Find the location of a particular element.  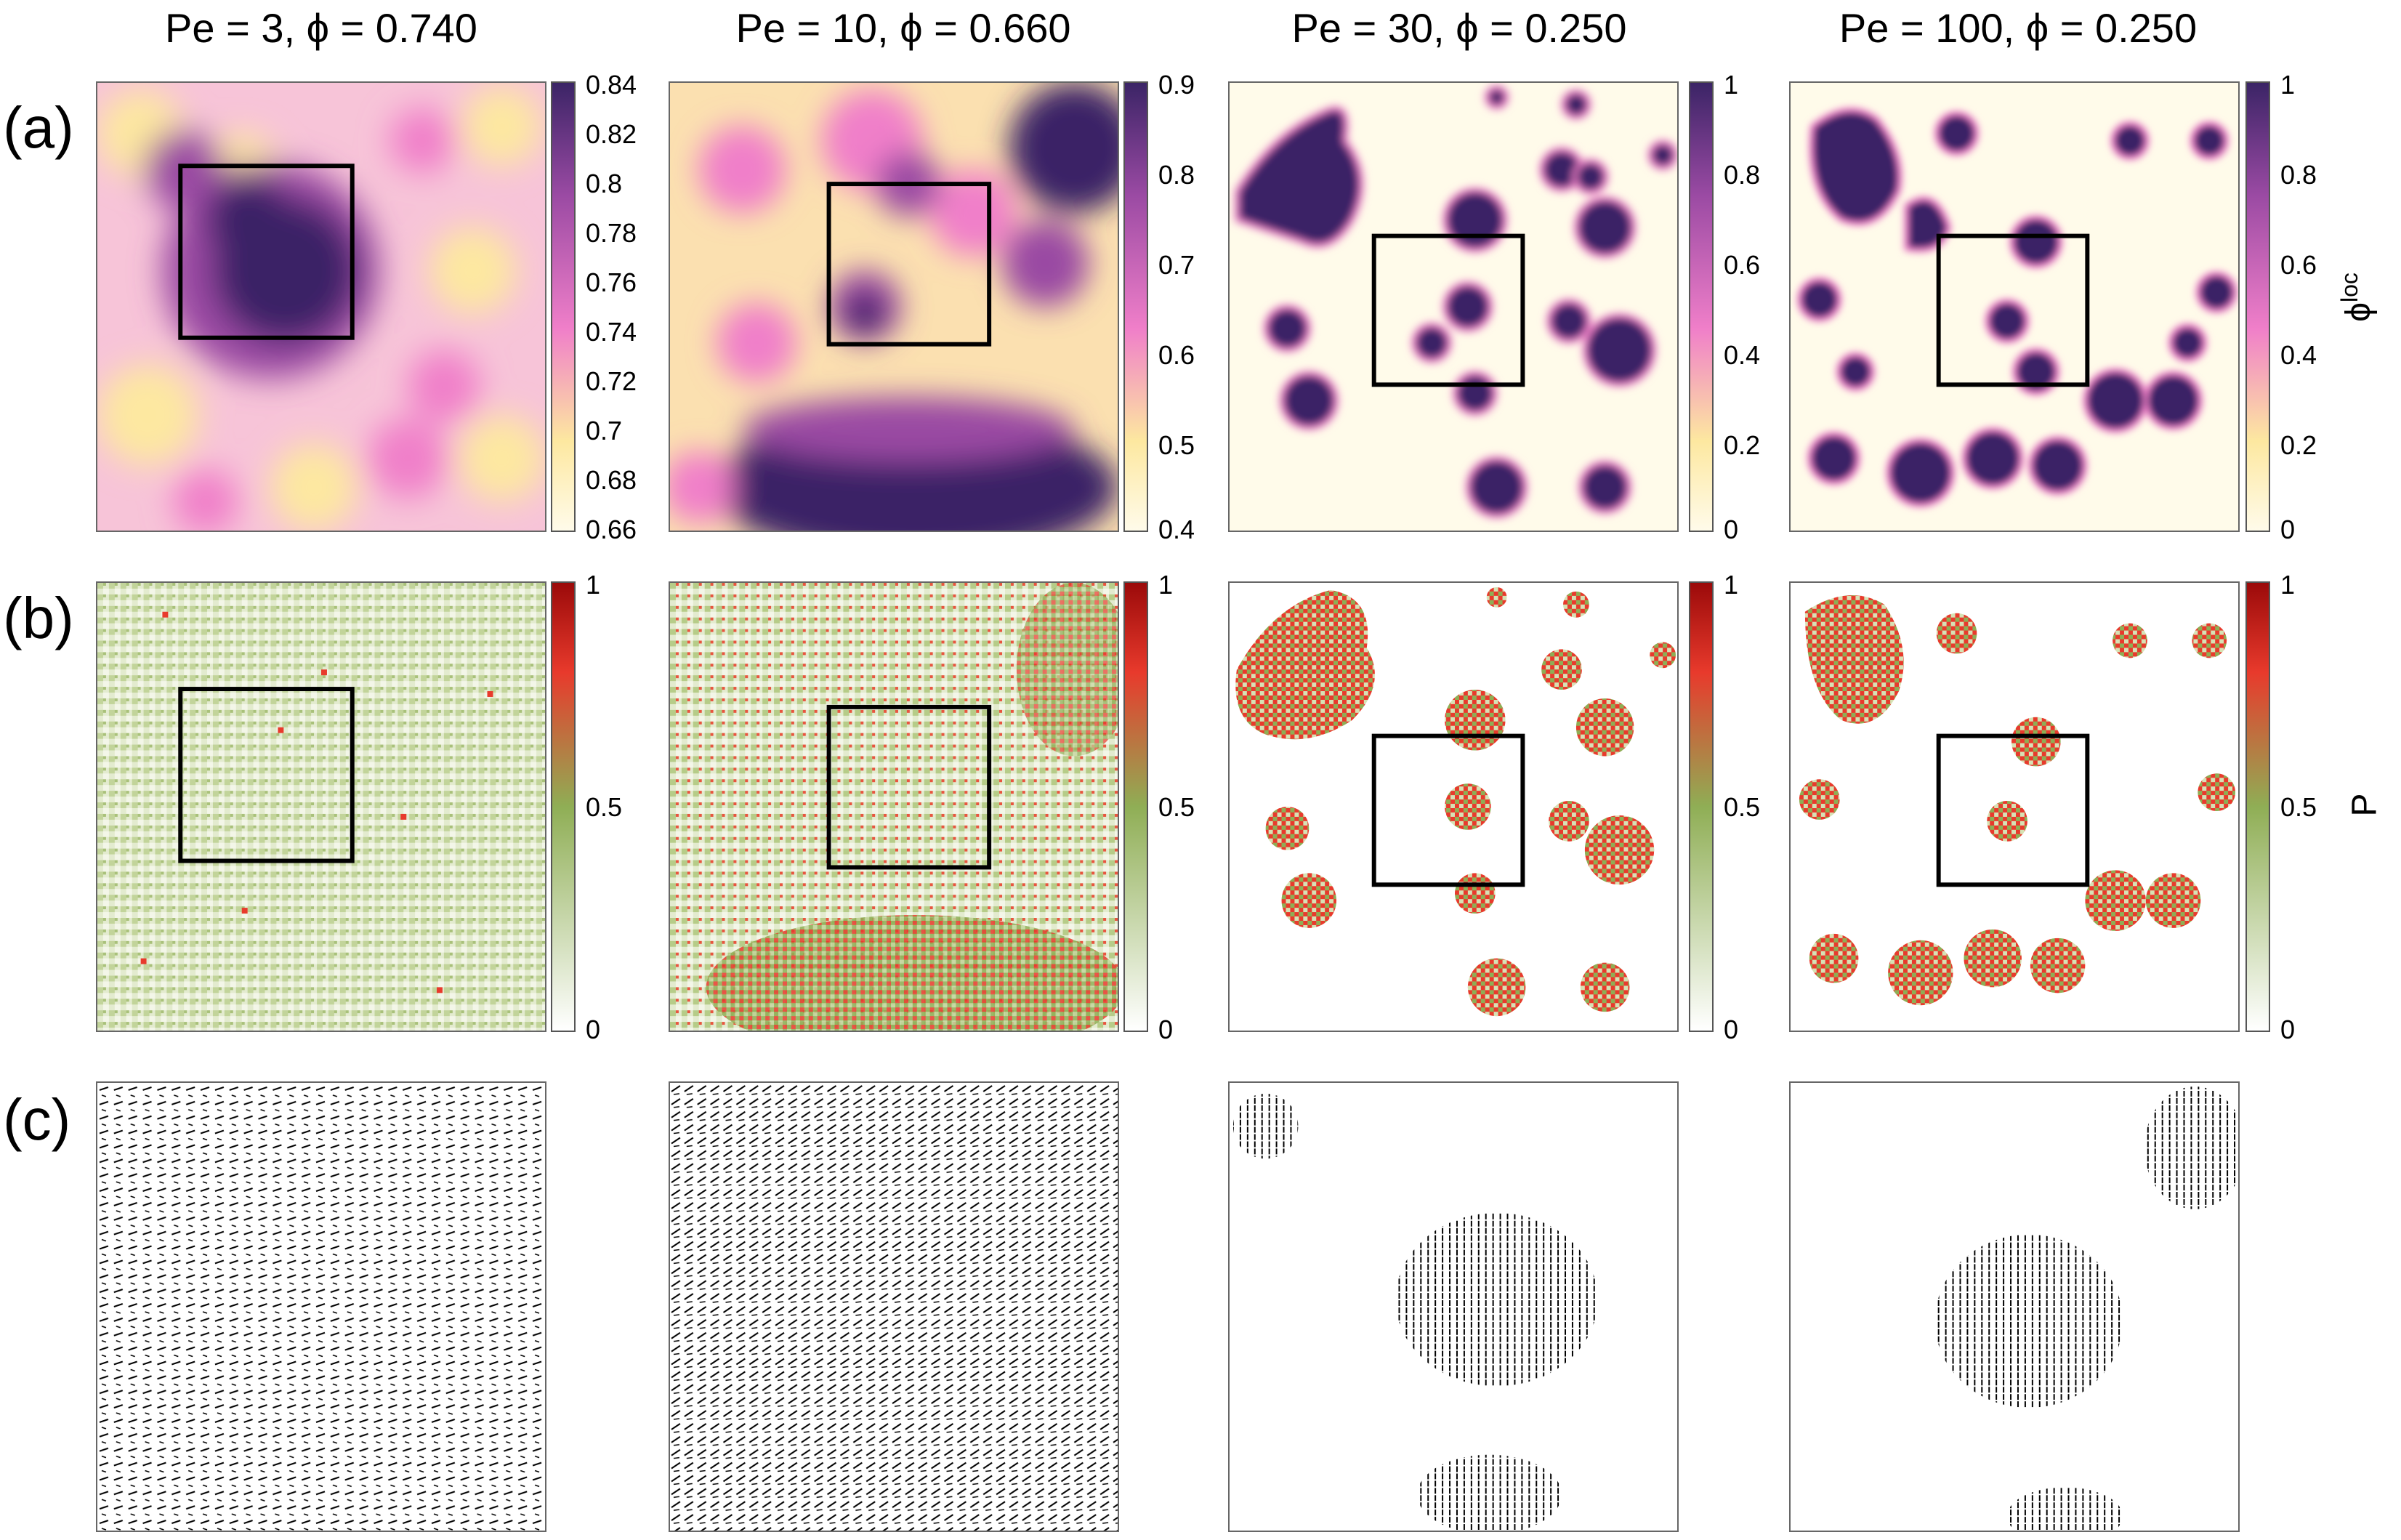

cbar-b2-tick: 0 is located at coordinates (1166, 1029).